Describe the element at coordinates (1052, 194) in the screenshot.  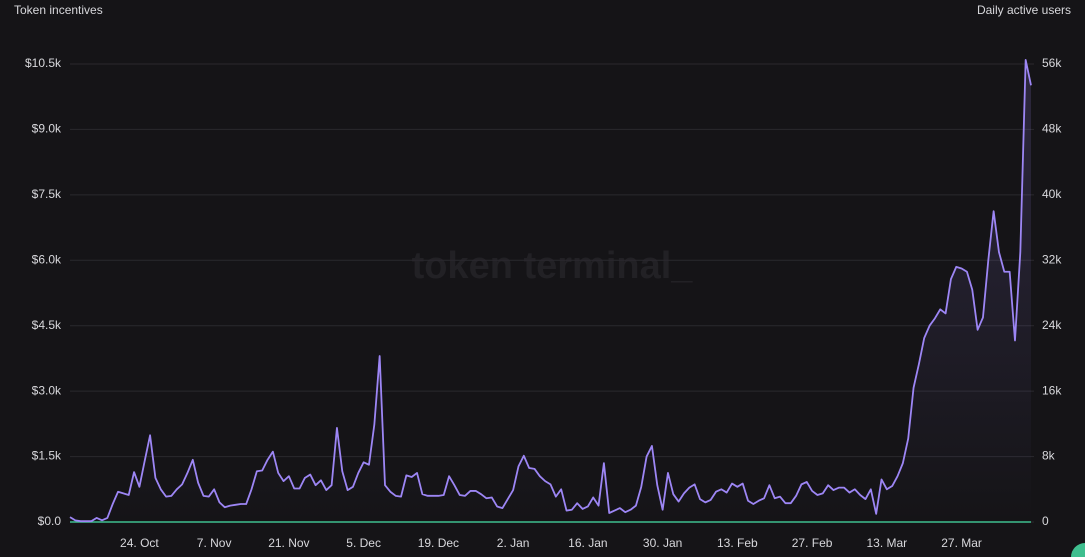
I see `y2-tick-label: 40k` at that location.